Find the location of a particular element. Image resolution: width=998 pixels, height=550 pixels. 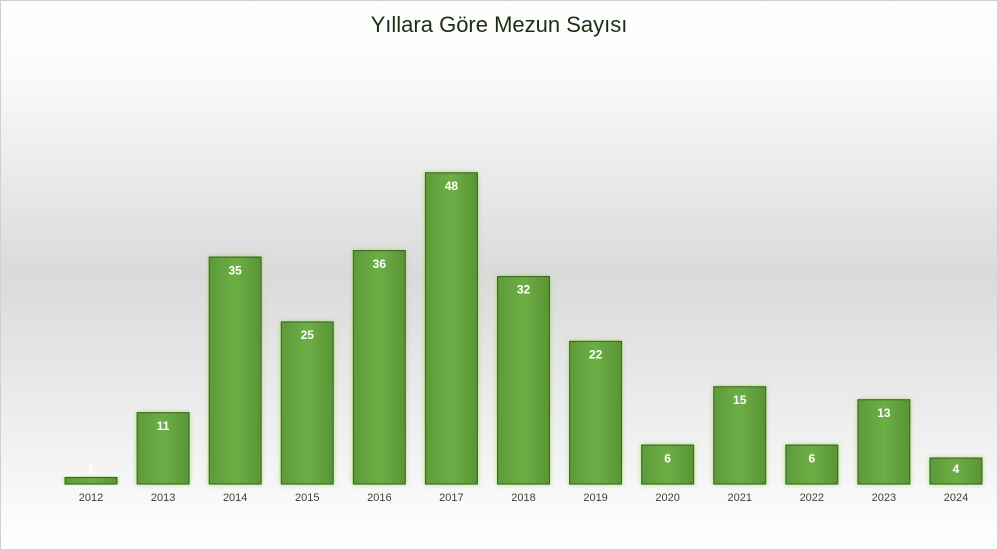

x-tick-label: 2024 is located at coordinates (956, 498).